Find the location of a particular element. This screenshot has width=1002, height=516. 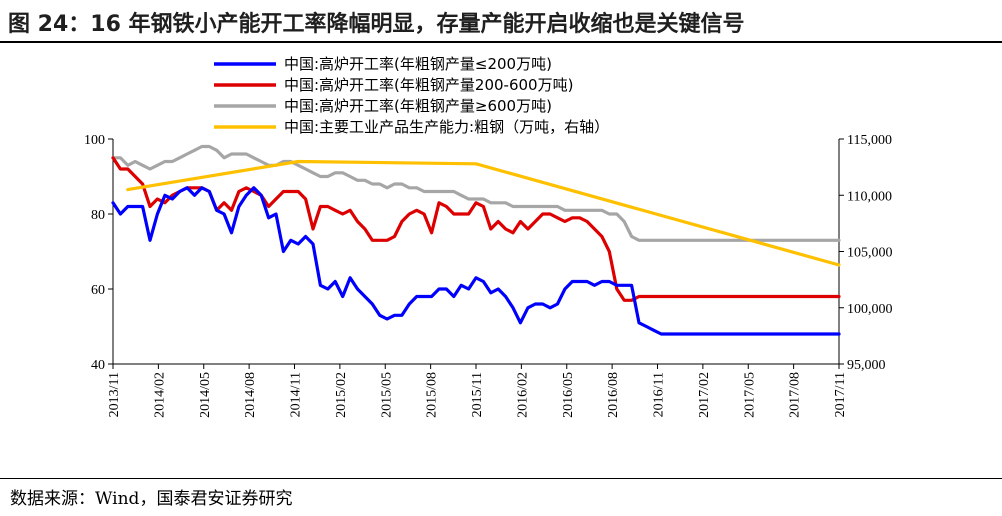

x-axis-tick-label: 2017/05 is located at coordinates (749, 395).